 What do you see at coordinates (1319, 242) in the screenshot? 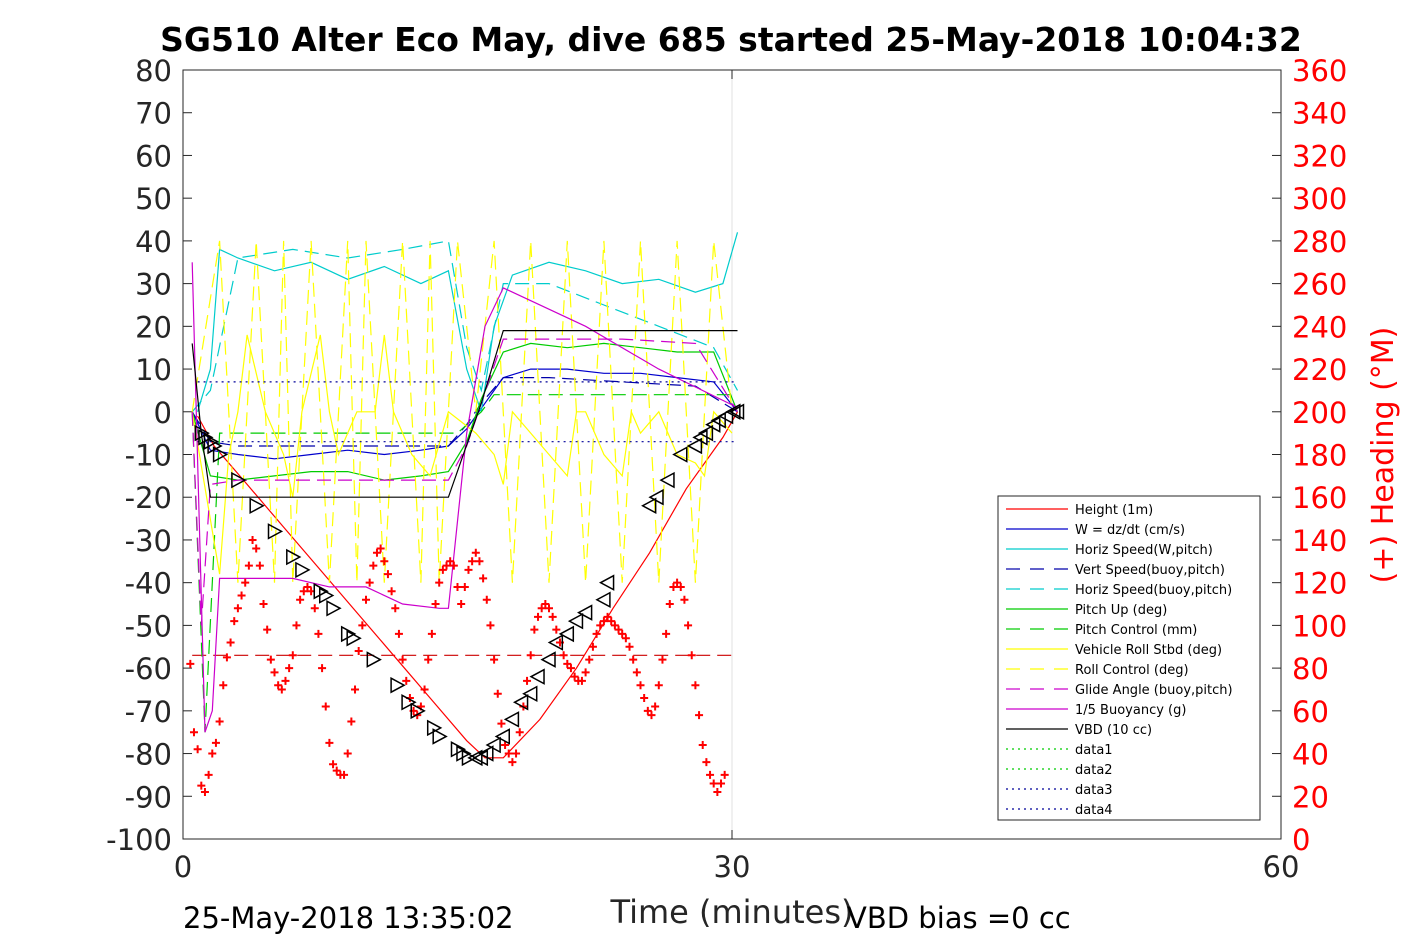
I see `y2-tick-label: 280` at bounding box center [1319, 242].